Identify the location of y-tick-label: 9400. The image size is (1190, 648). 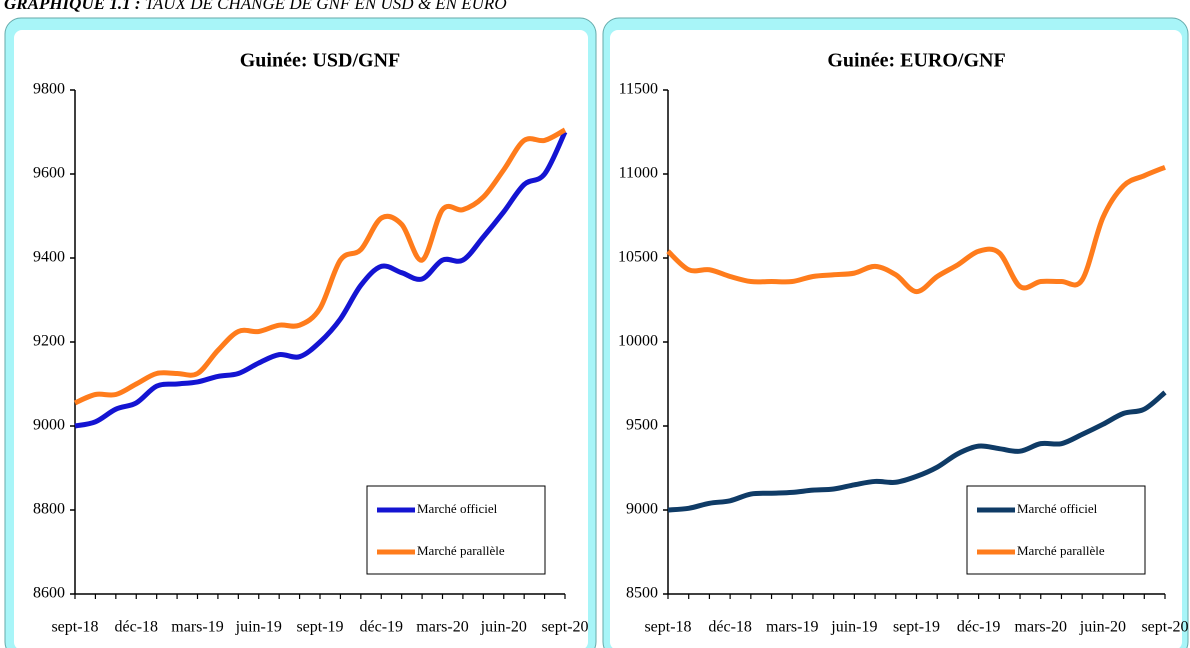
(49, 257).